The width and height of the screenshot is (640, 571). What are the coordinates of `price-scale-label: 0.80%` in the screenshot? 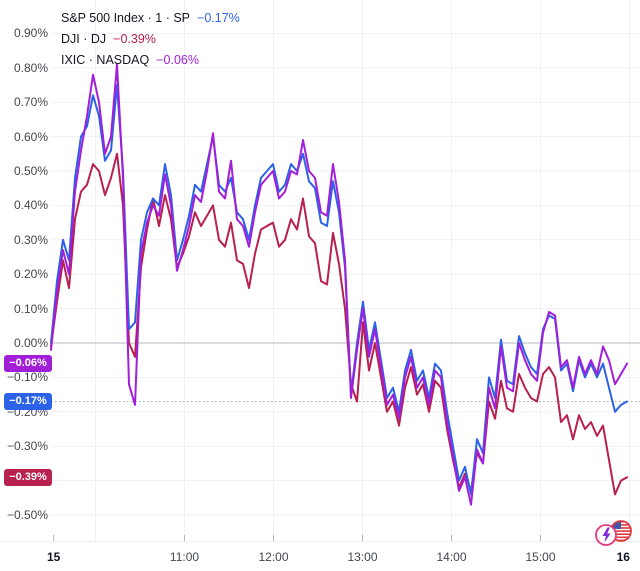 It's located at (30, 67).